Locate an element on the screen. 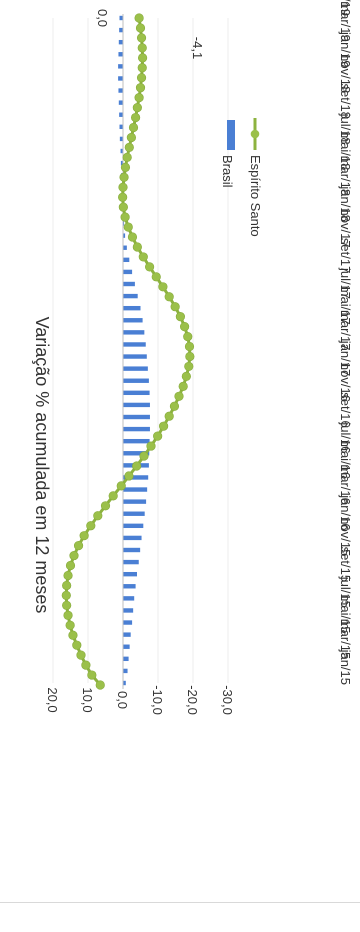  data-label: -4,1 is located at coordinates (197, 48).